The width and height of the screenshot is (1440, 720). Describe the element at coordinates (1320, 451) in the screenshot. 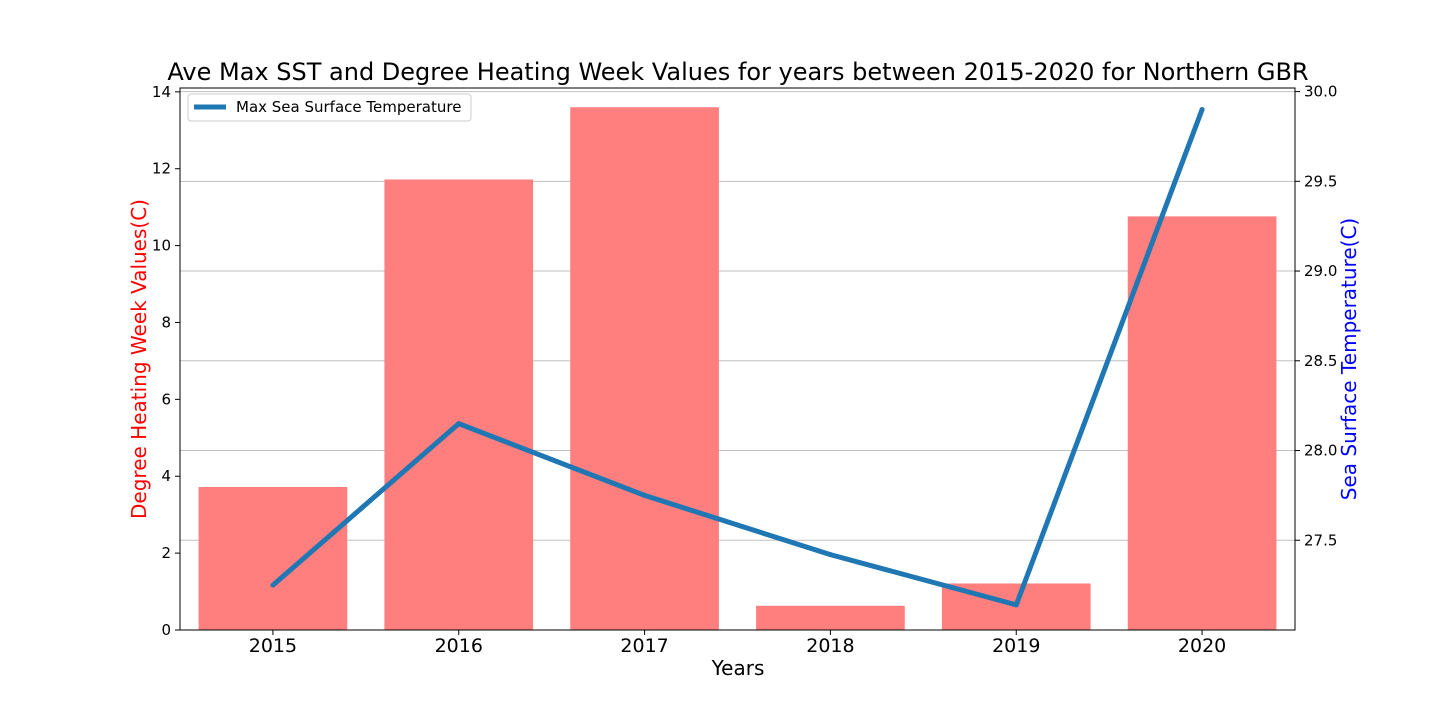

I see `right-tick-label: 28.0` at that location.